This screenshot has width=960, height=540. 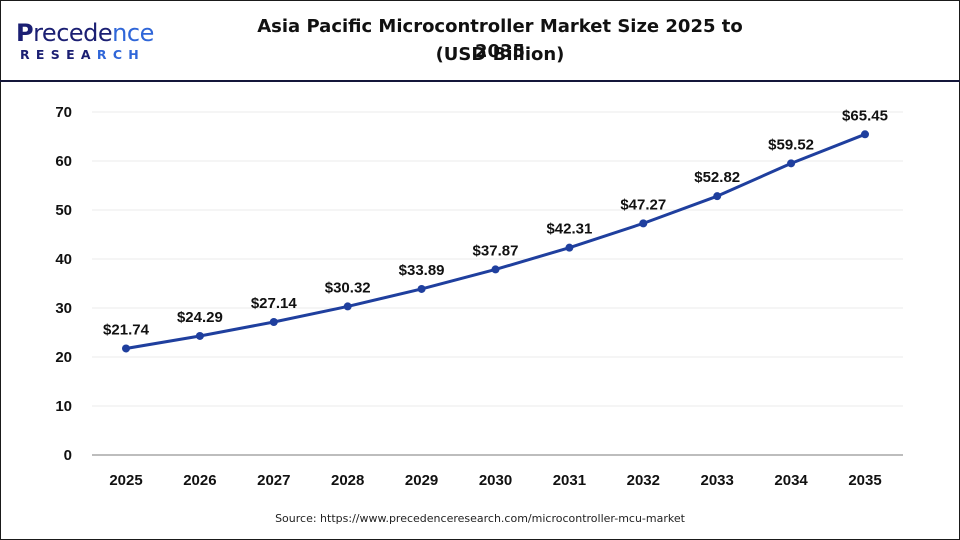 What do you see at coordinates (63, 259) in the screenshot?
I see `y-axis-tick-label: 40` at bounding box center [63, 259].